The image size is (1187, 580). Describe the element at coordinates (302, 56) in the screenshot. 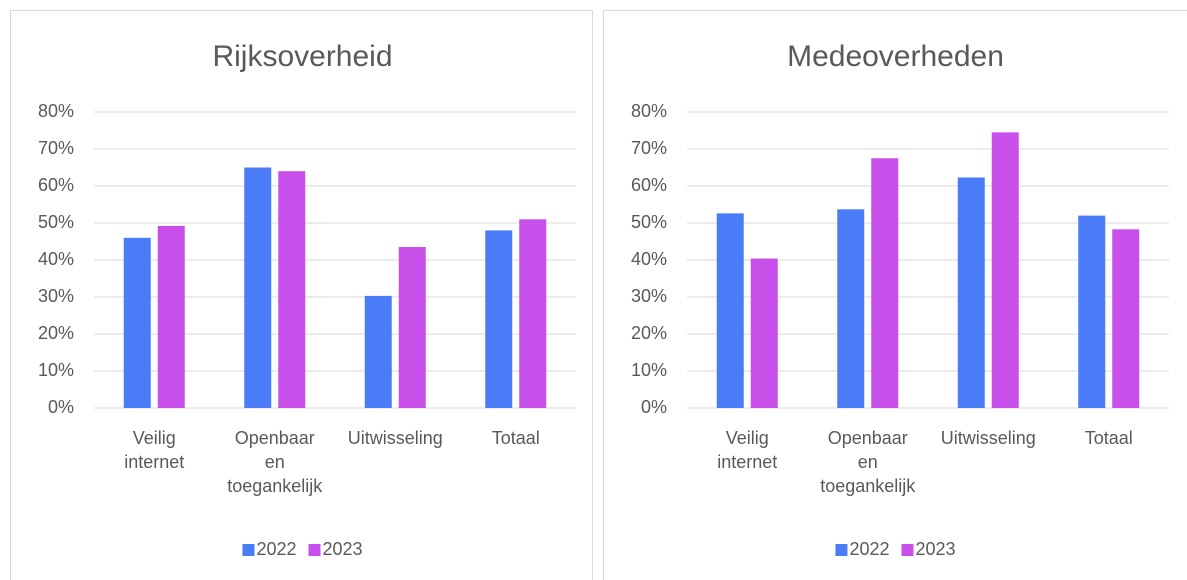

I see `chart-title: Rijksoverheid` at that location.